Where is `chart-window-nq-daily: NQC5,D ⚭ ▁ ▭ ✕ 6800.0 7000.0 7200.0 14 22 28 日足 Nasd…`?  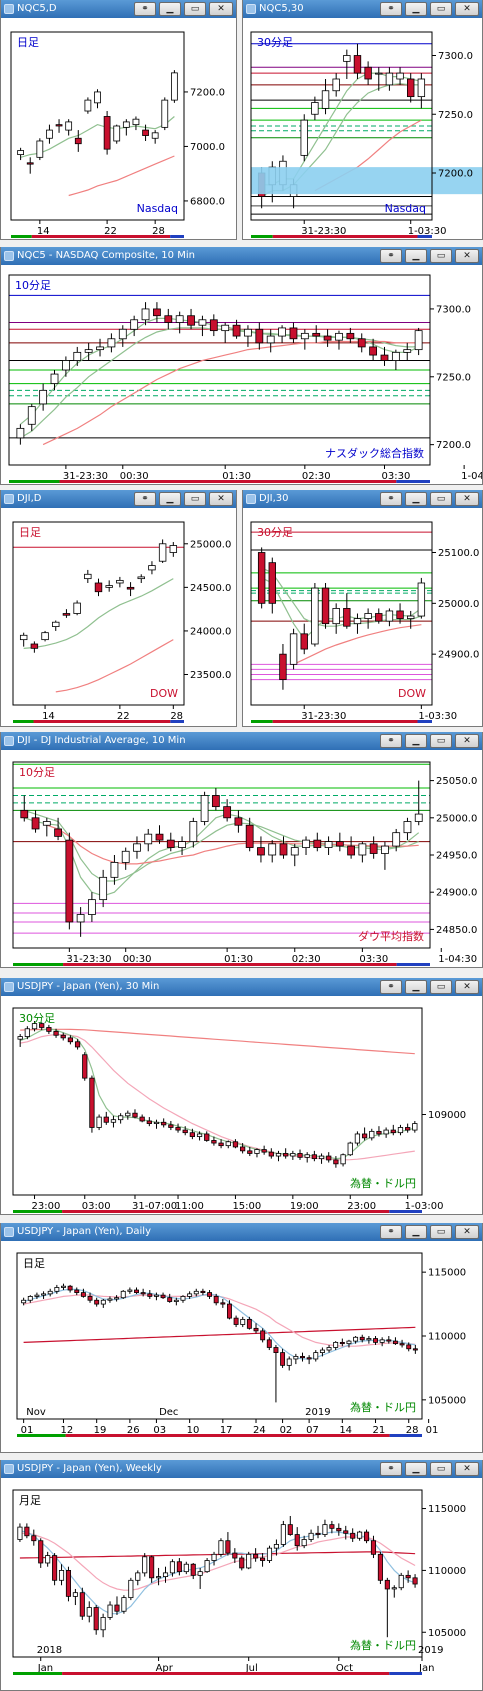
chart-window-nq-daily: NQC5,D ⚭ ▁ ▭ ✕ 6800.0 7000.0 7200.0 14 22 28 日足 Nasd… is located at coordinates (118, 120).